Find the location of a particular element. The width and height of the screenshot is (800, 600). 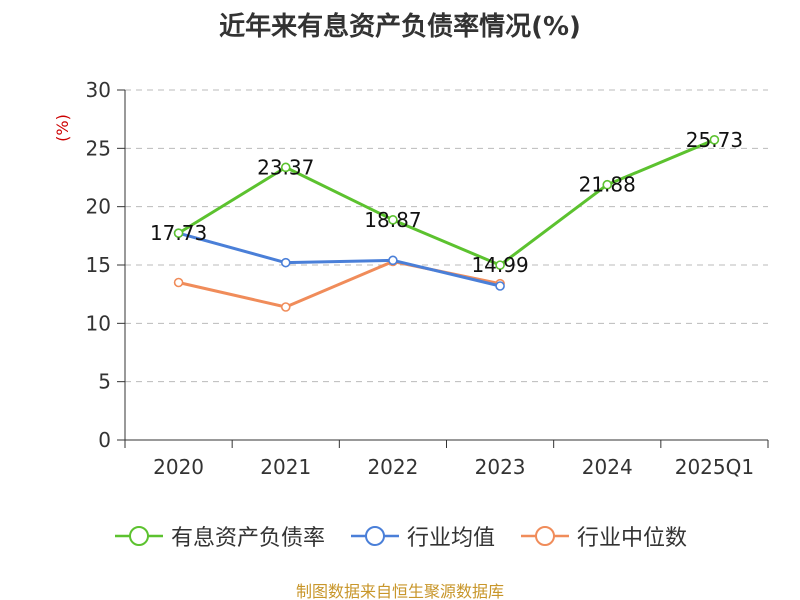

data-label: 25.73 is located at coordinates (714, 140).